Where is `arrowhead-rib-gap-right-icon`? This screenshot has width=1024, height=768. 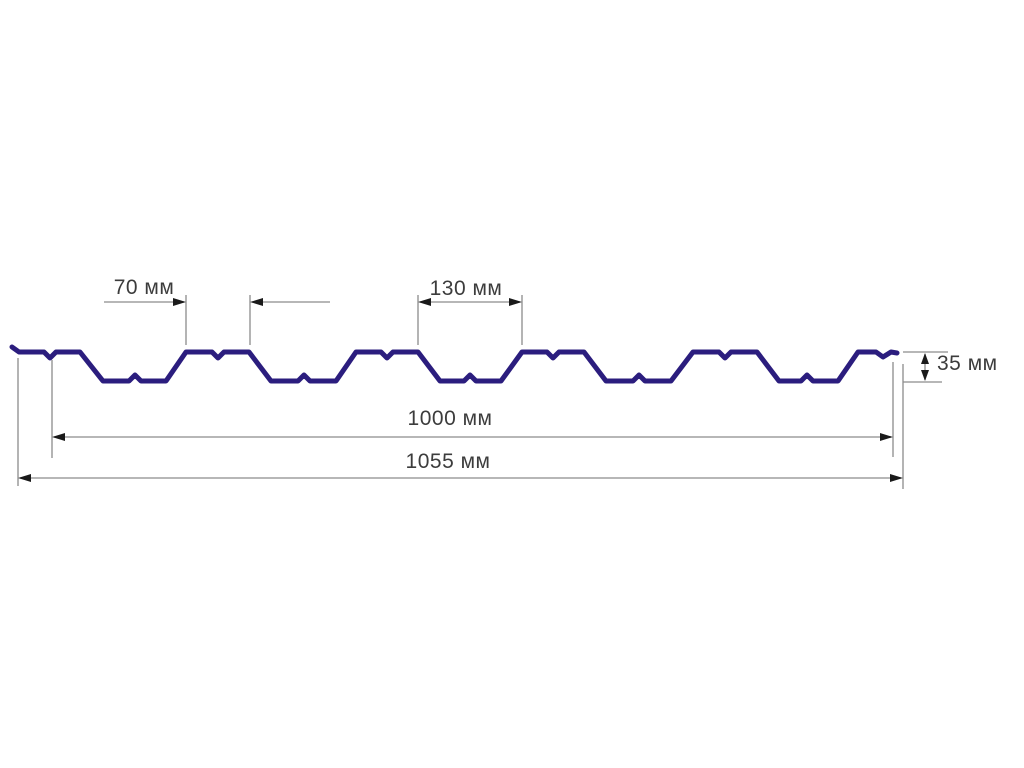 arrowhead-rib-gap-right-icon is located at coordinates (515, 302).